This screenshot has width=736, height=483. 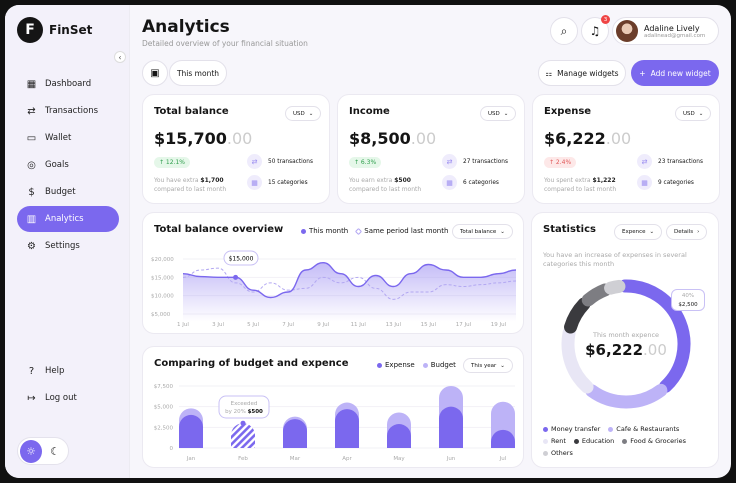 I want to click on calendar-icon: ▣, so click(x=155, y=73).